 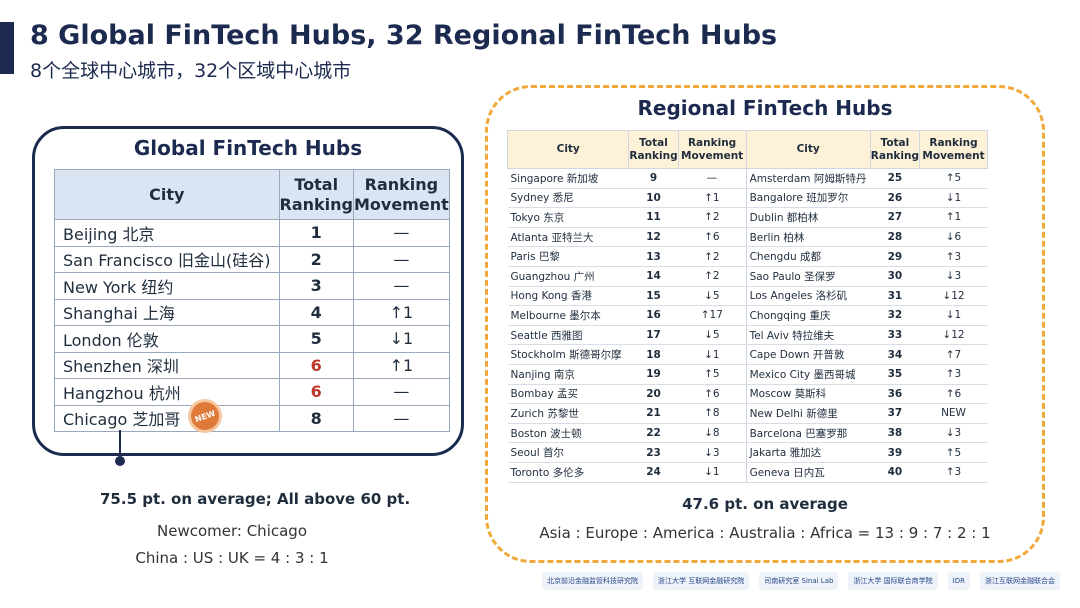 I want to click on total-ranking-cell: 4, so click(x=316, y=312).